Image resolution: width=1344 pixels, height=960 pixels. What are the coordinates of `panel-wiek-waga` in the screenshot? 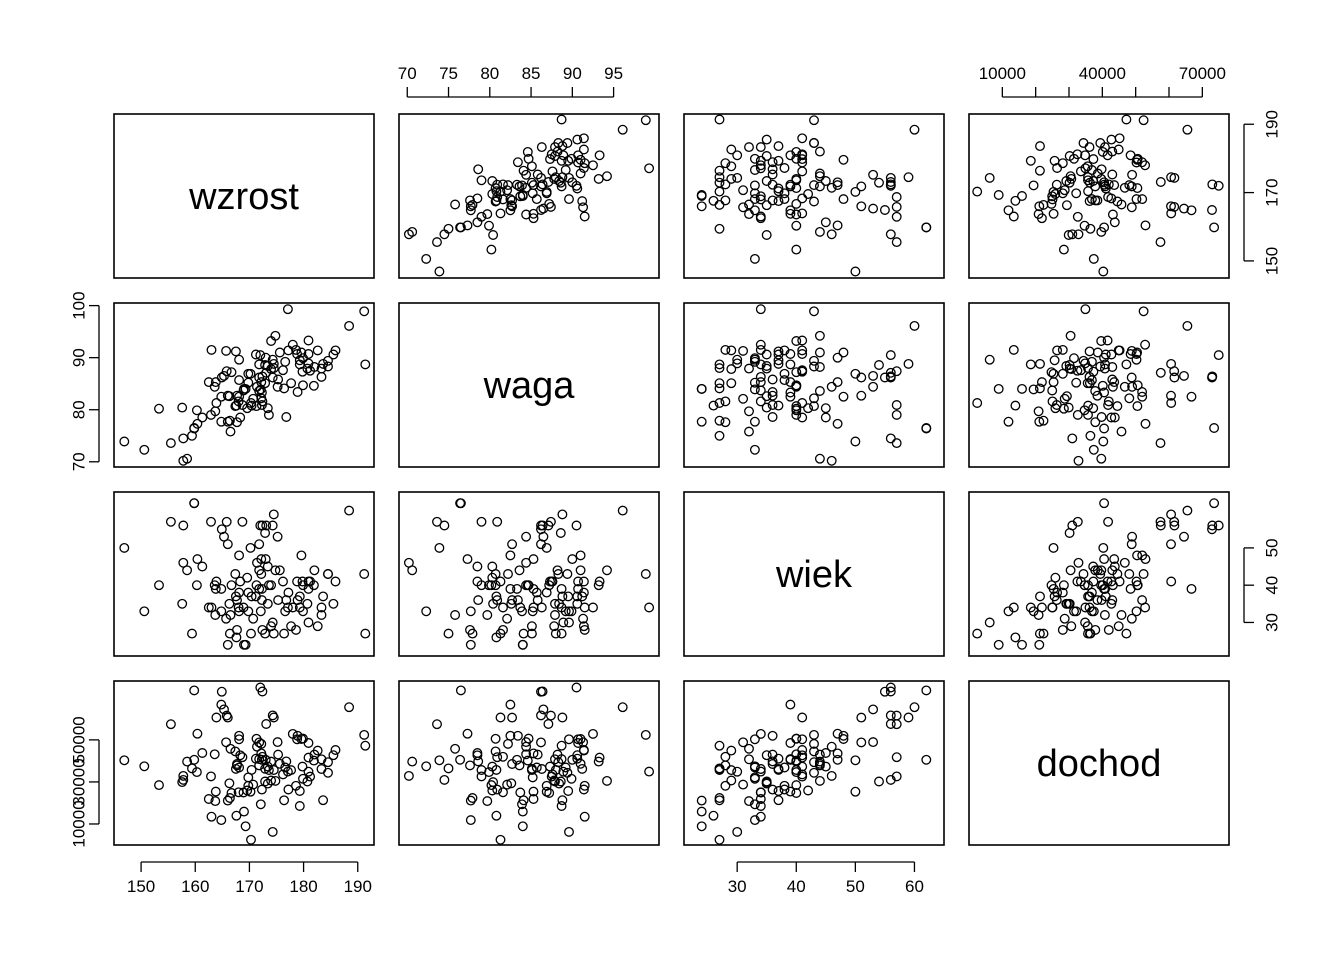 It's located at (529, 574).